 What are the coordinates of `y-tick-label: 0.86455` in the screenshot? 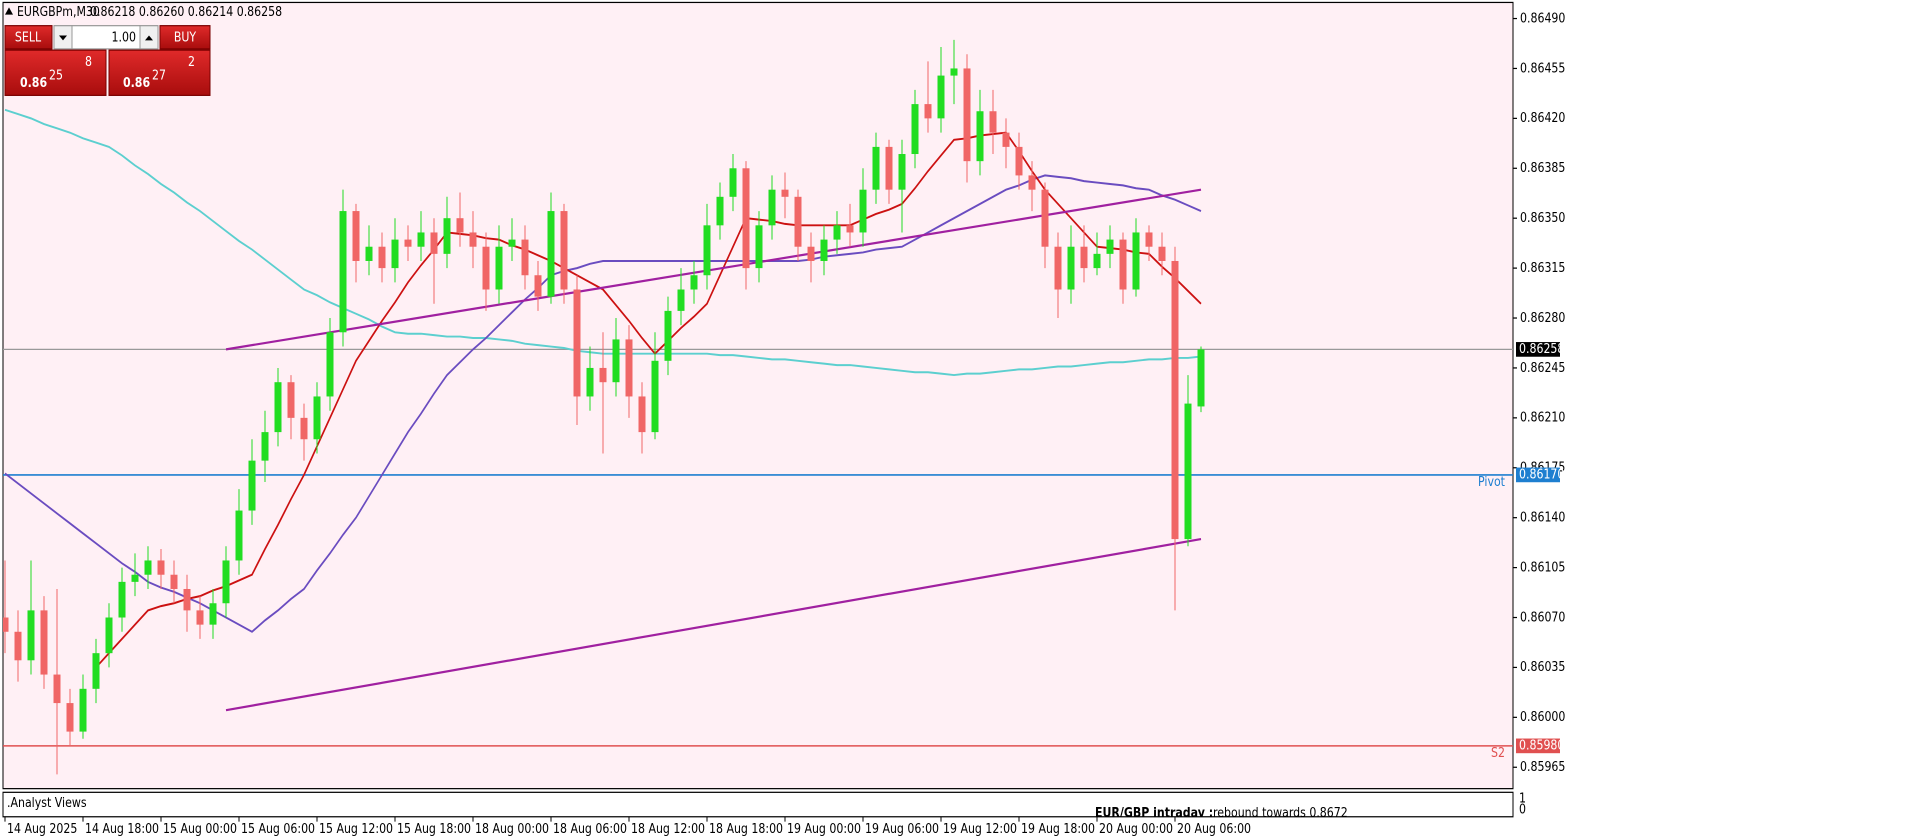 It's located at (1542, 67).